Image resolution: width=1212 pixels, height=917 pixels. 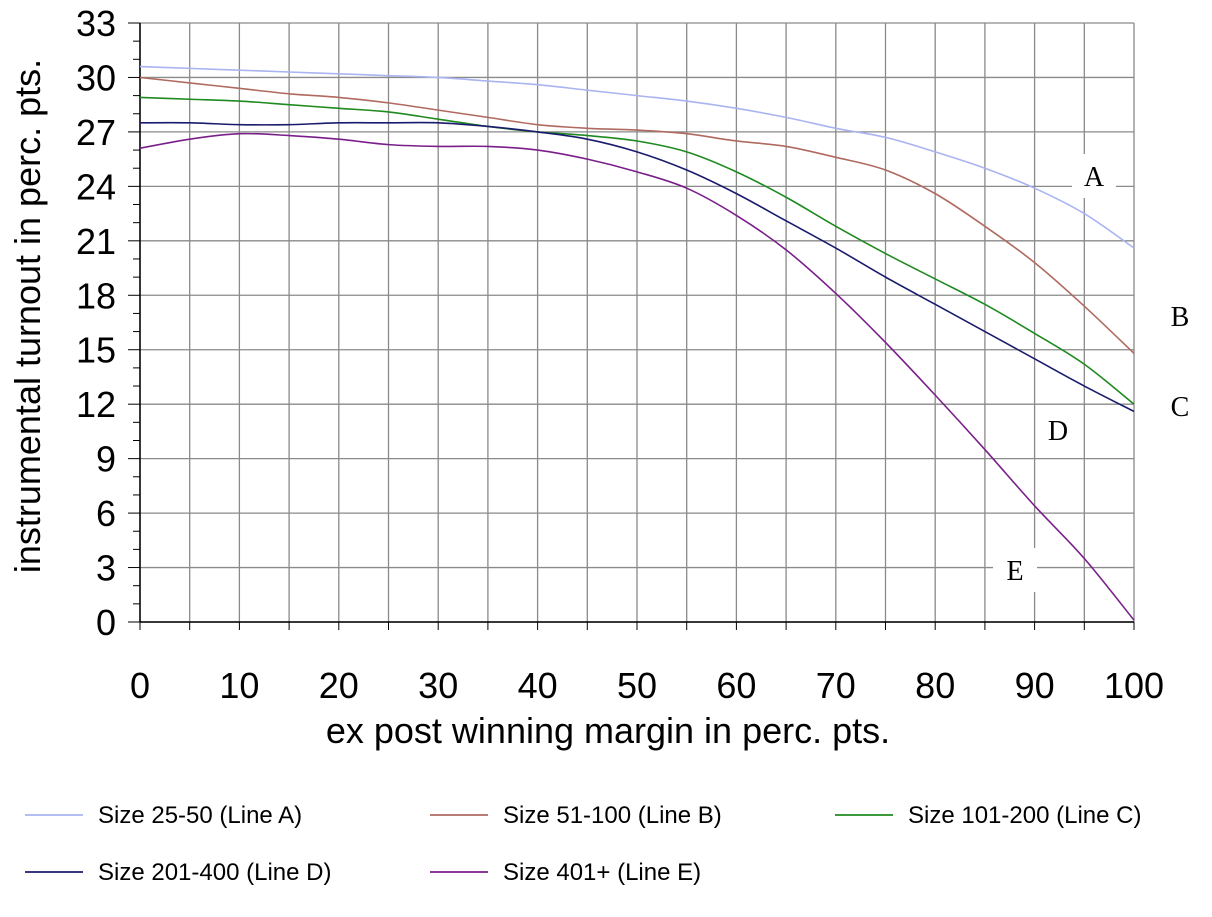 What do you see at coordinates (140, 685) in the screenshot?
I see `x-tick-label: 0` at bounding box center [140, 685].